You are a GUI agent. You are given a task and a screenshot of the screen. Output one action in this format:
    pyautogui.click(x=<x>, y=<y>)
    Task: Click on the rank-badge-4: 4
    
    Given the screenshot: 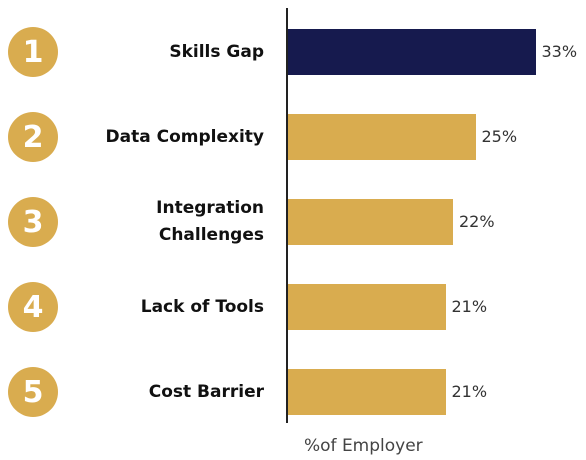 What is the action you would take?
    pyautogui.click(x=33, y=307)
    